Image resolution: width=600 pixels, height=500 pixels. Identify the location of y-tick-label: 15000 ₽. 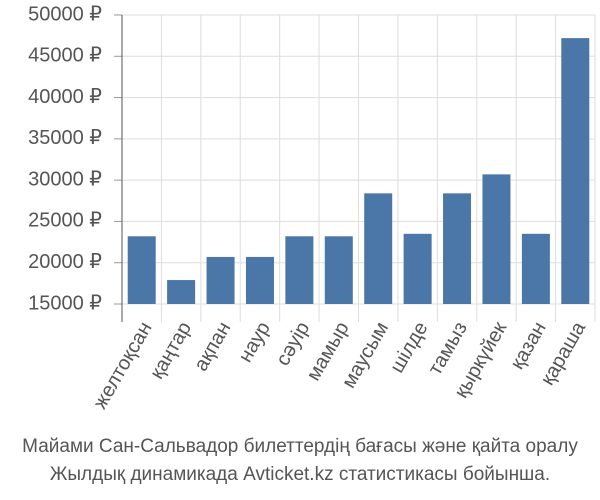
(65, 303).